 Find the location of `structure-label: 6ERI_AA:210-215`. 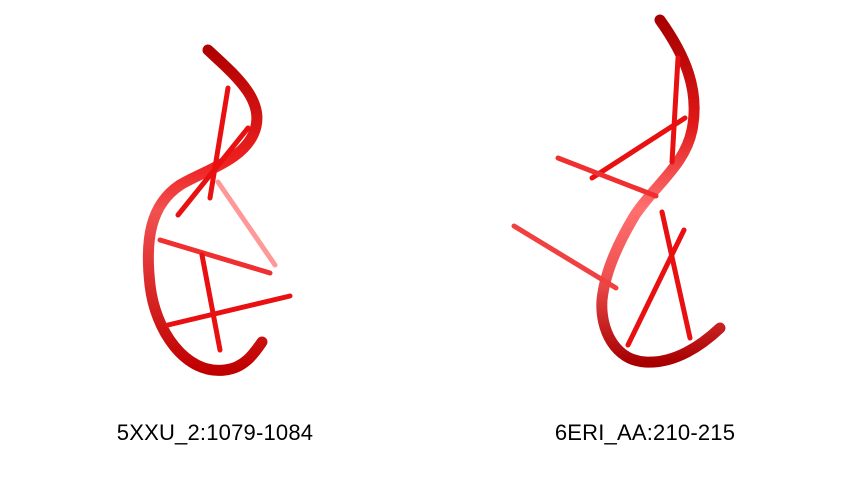

structure-label: 6ERI_AA:210-215 is located at coordinates (645, 432).